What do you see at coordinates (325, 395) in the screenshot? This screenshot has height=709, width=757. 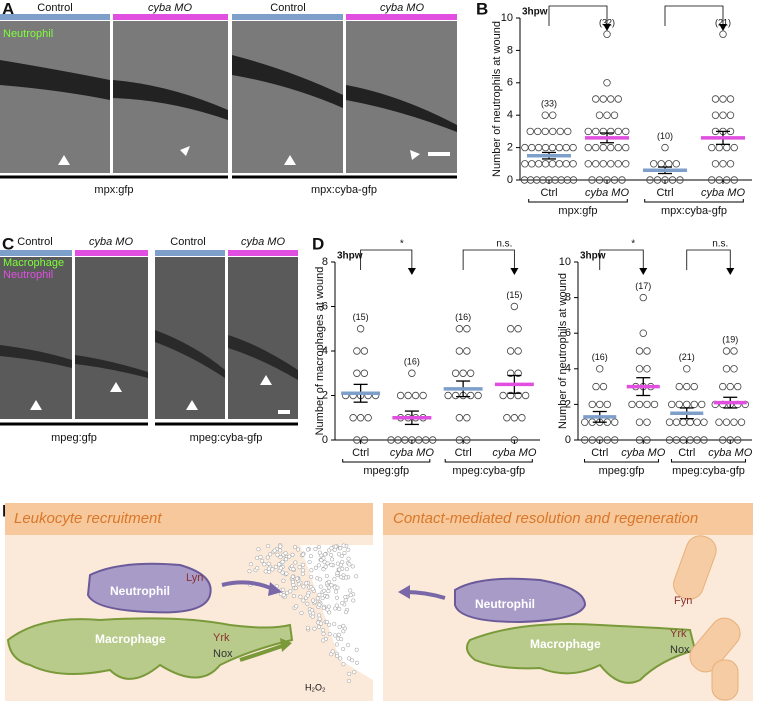 I see `y-tick-label: 2` at bounding box center [325, 395].